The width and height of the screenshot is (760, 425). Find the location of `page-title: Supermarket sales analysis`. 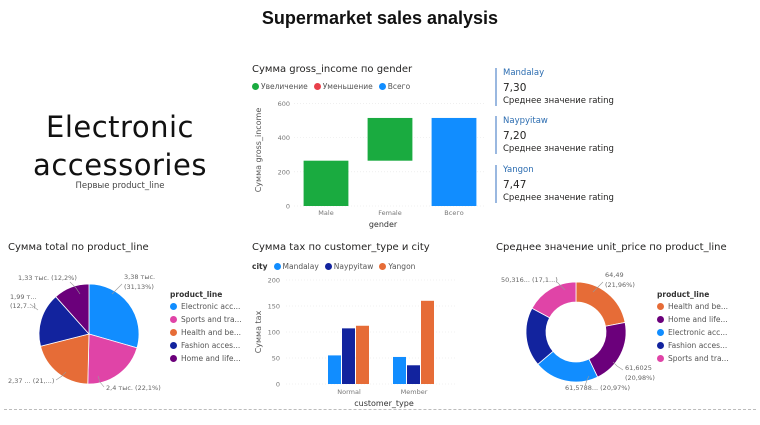

page-title: Supermarket sales analysis is located at coordinates (380, 18).